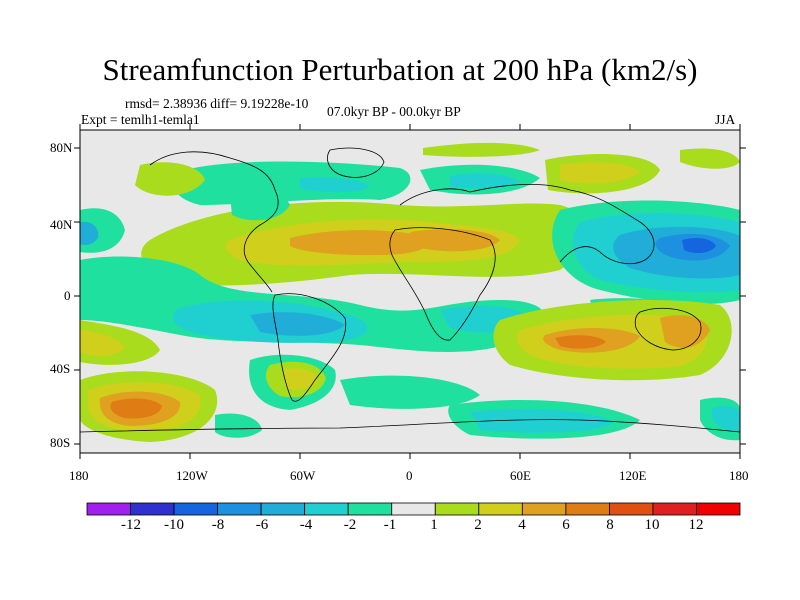 The width and height of the screenshot is (800, 600). Describe the element at coordinates (633, 475) in the screenshot. I see `lon-label-120e: 120E` at that location.